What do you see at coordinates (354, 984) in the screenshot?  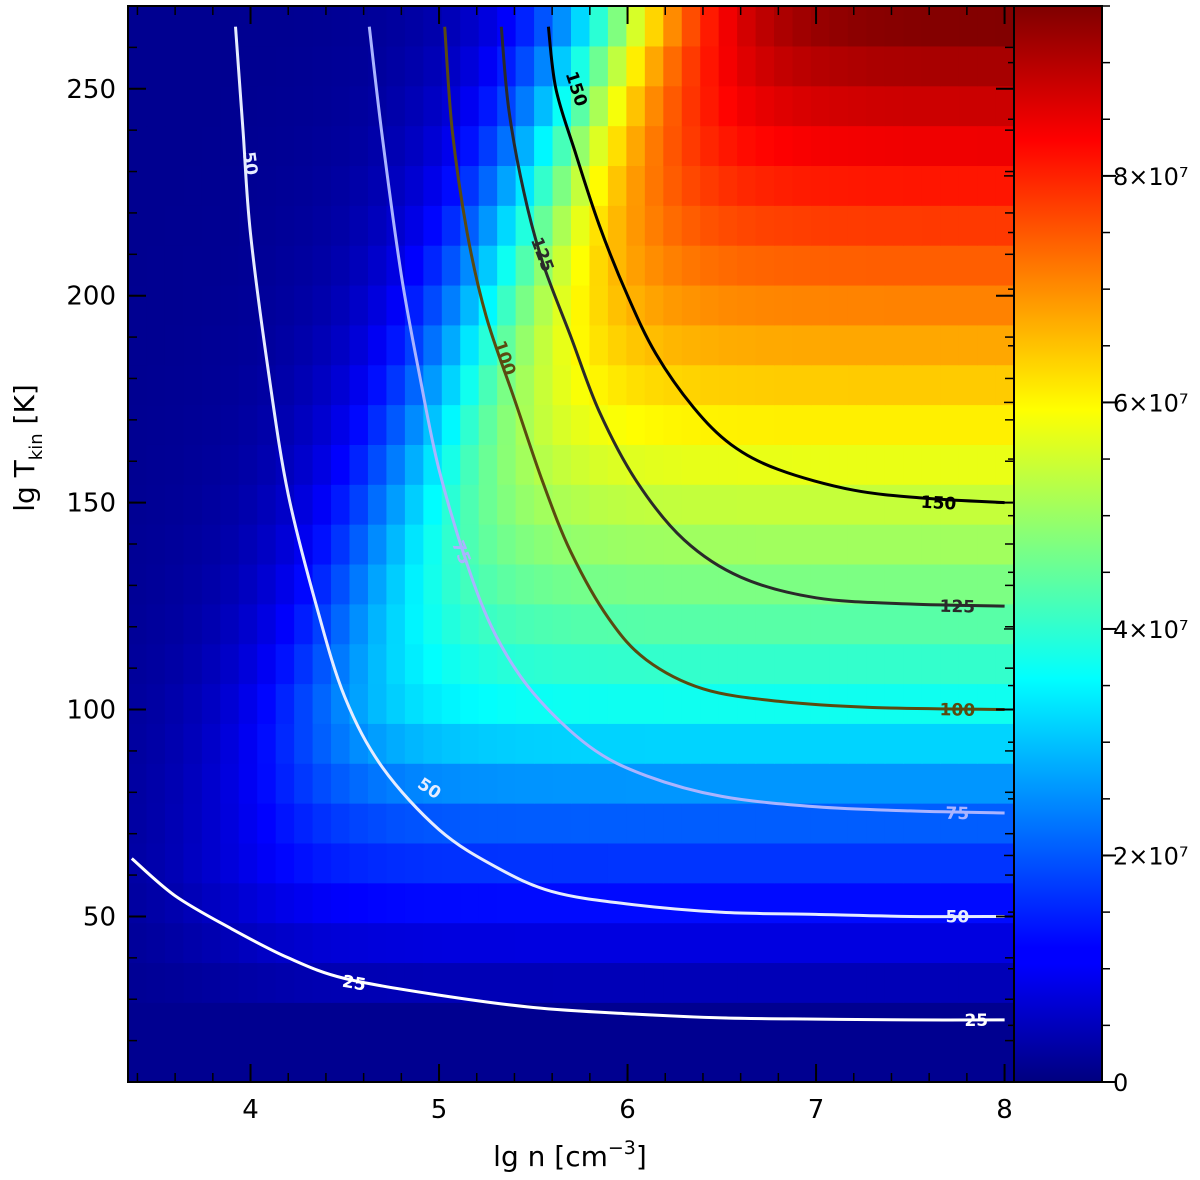 I see `contour-label: 25` at bounding box center [354, 984].